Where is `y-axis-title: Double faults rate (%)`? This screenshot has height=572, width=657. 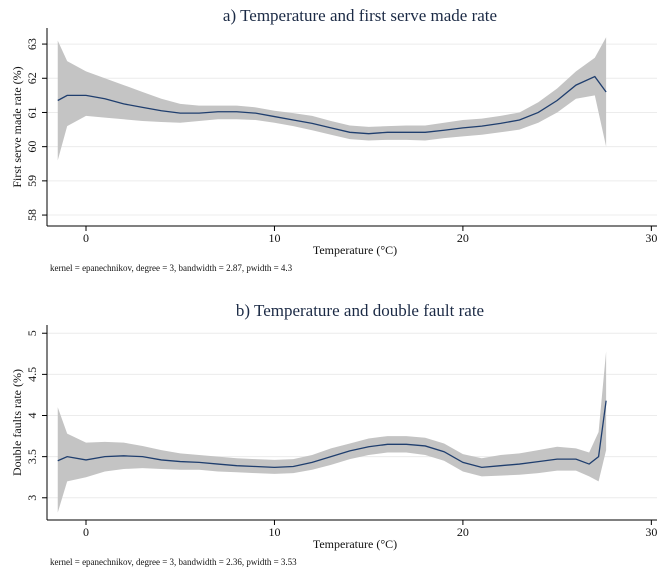 y-axis-title: Double faults rate (%) is located at coordinates (17, 422).